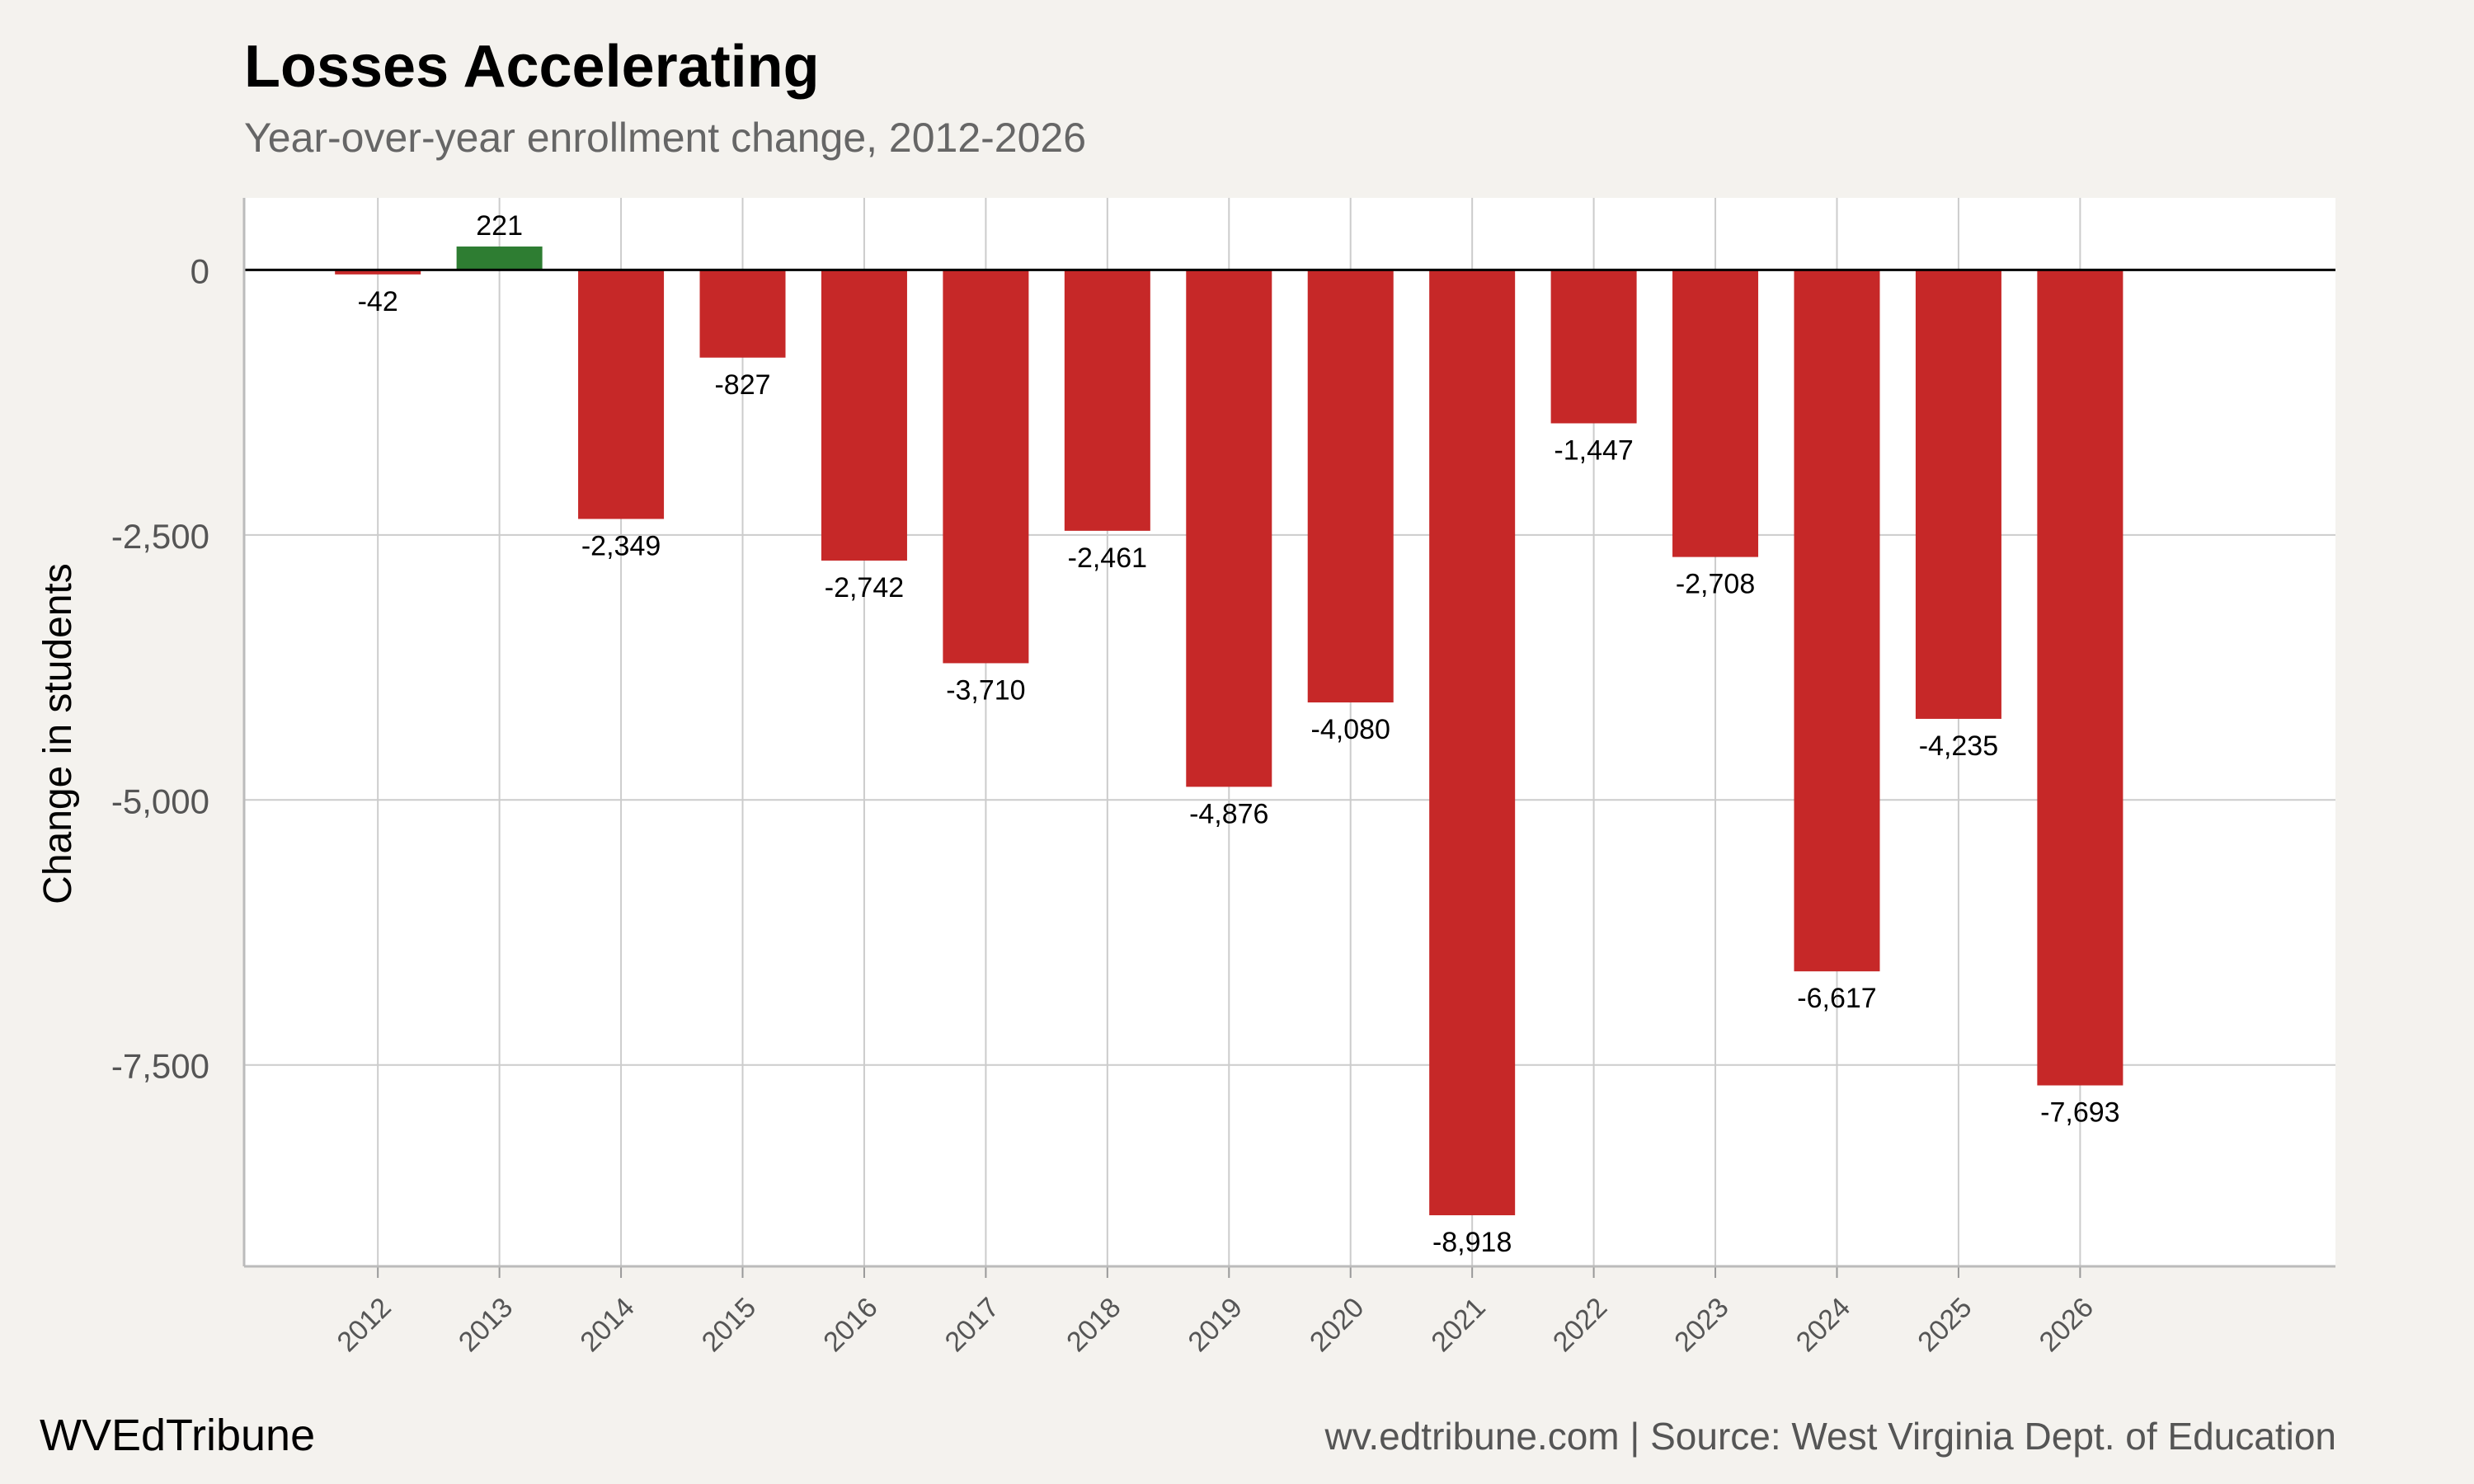  I want to click on x-tick-label: 2013, so click(486, 1325).